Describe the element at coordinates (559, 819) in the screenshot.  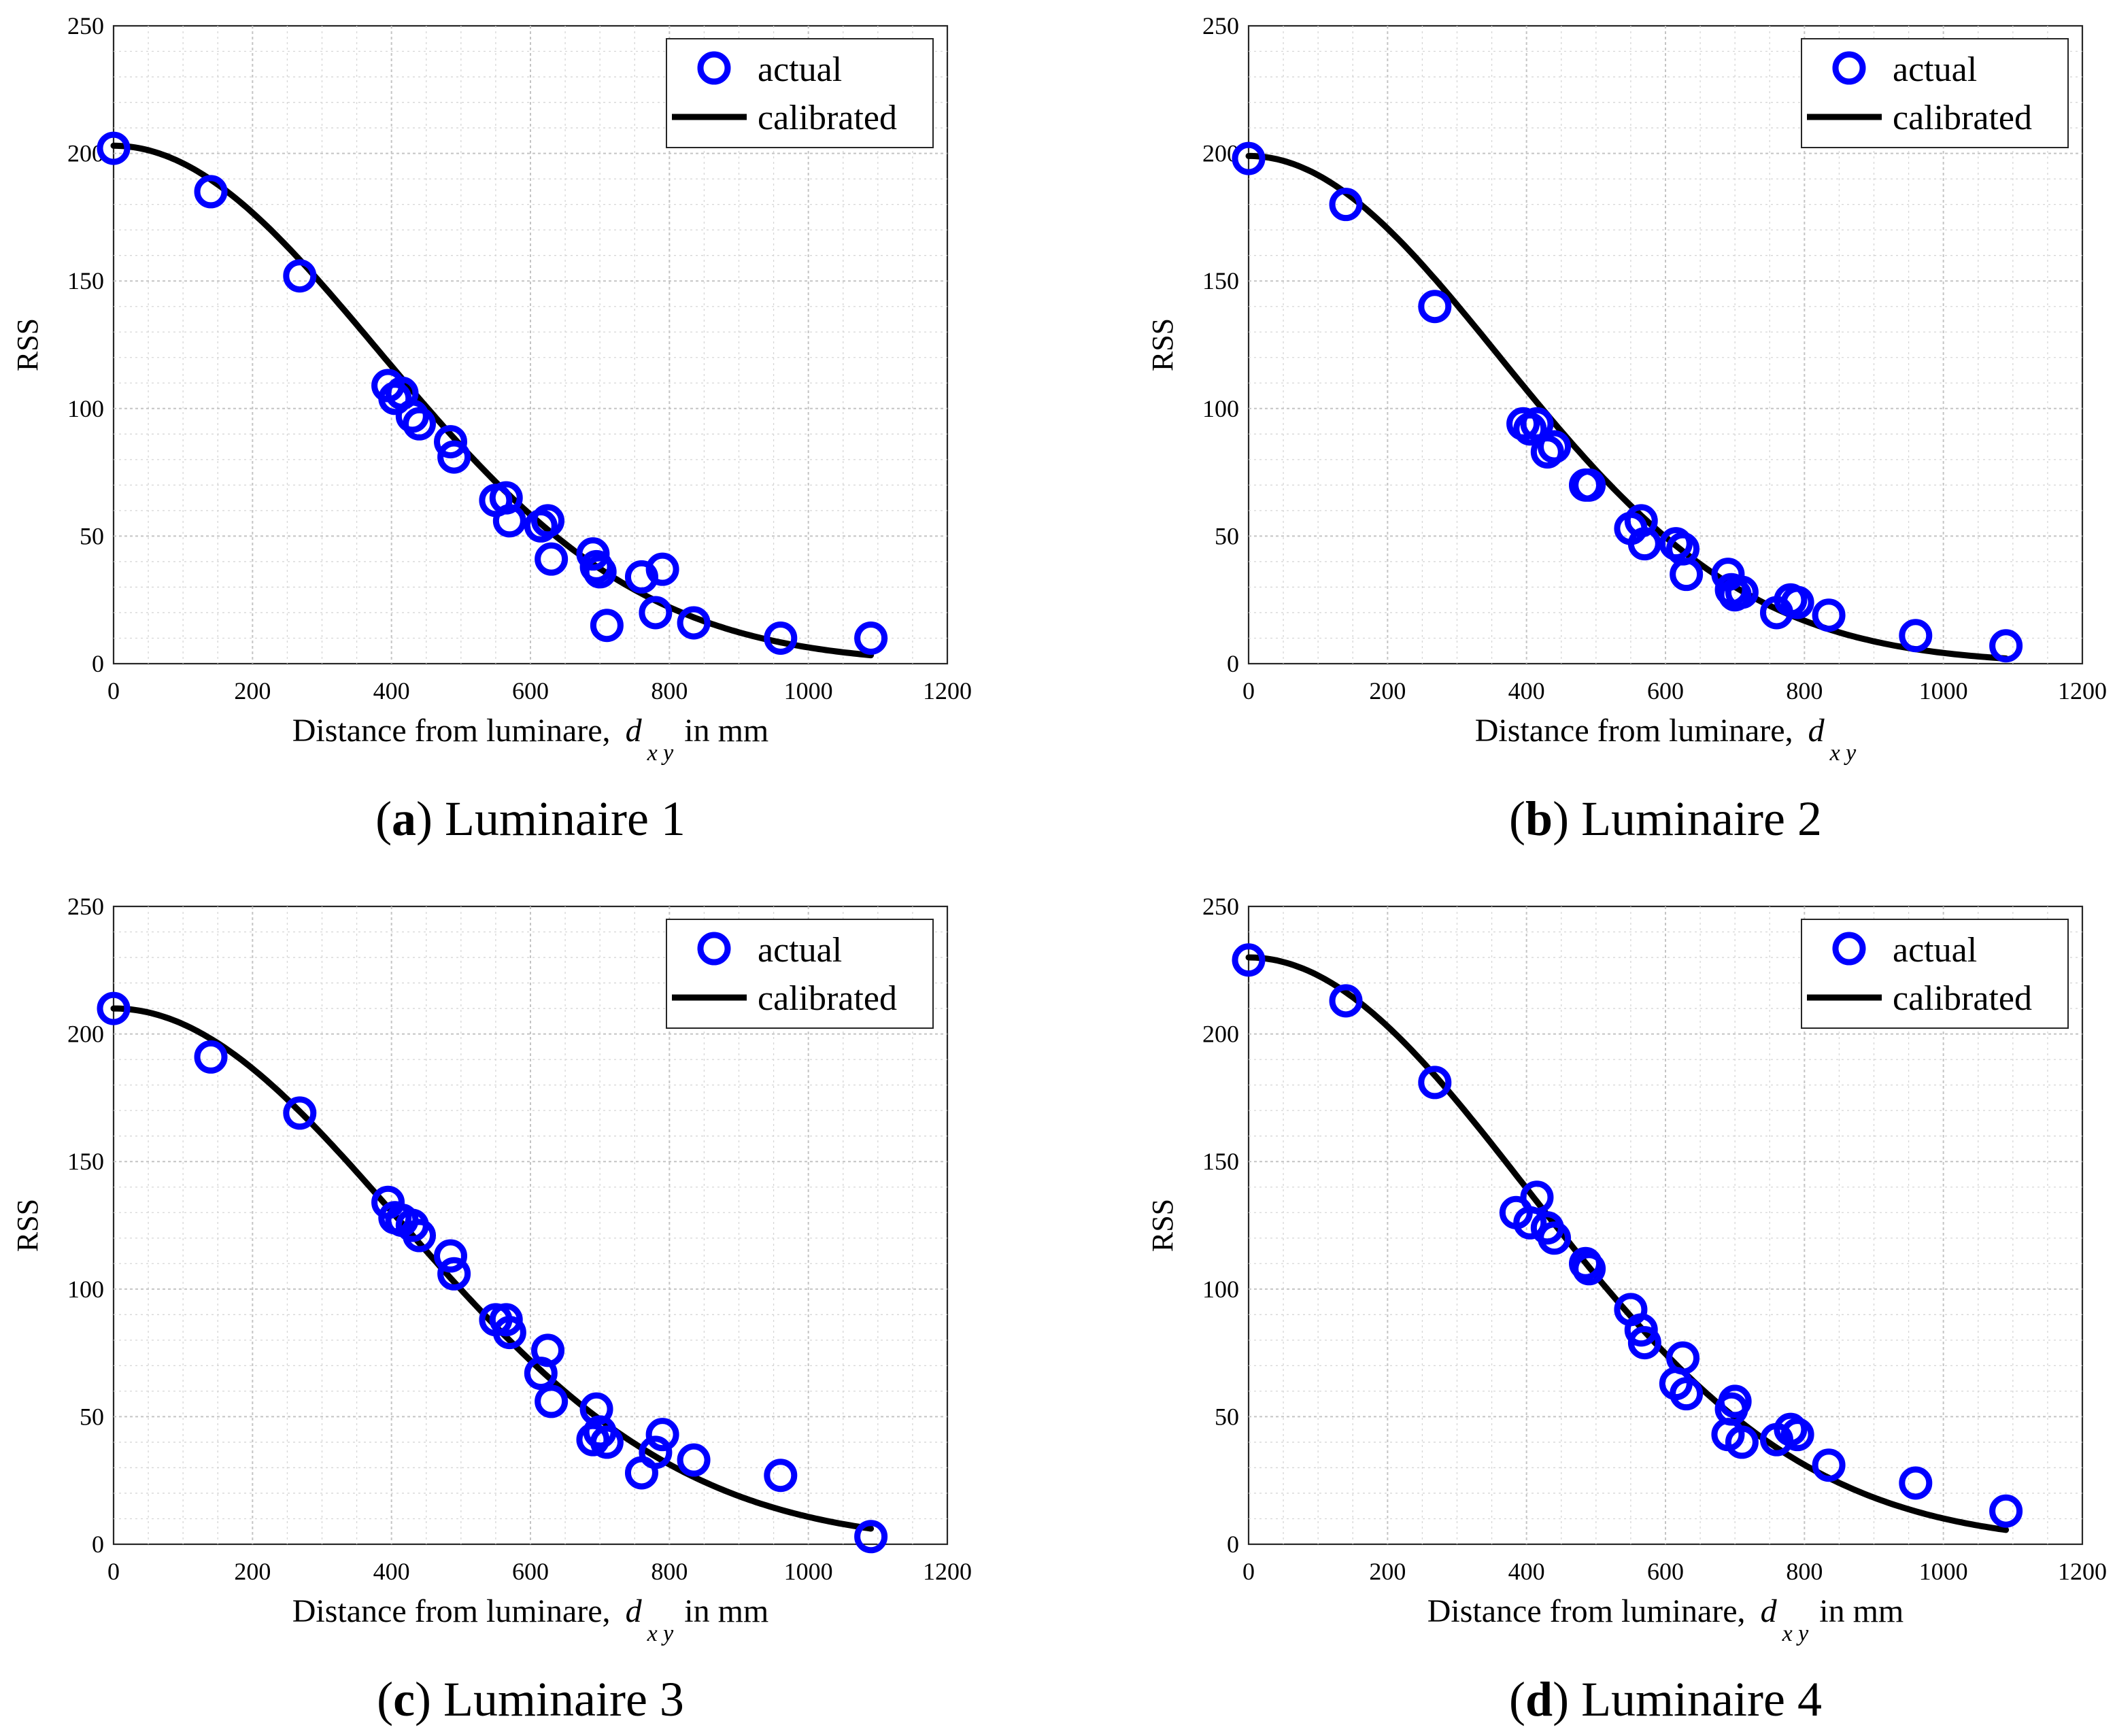
I see `caption-text: Luminaire 1` at that location.